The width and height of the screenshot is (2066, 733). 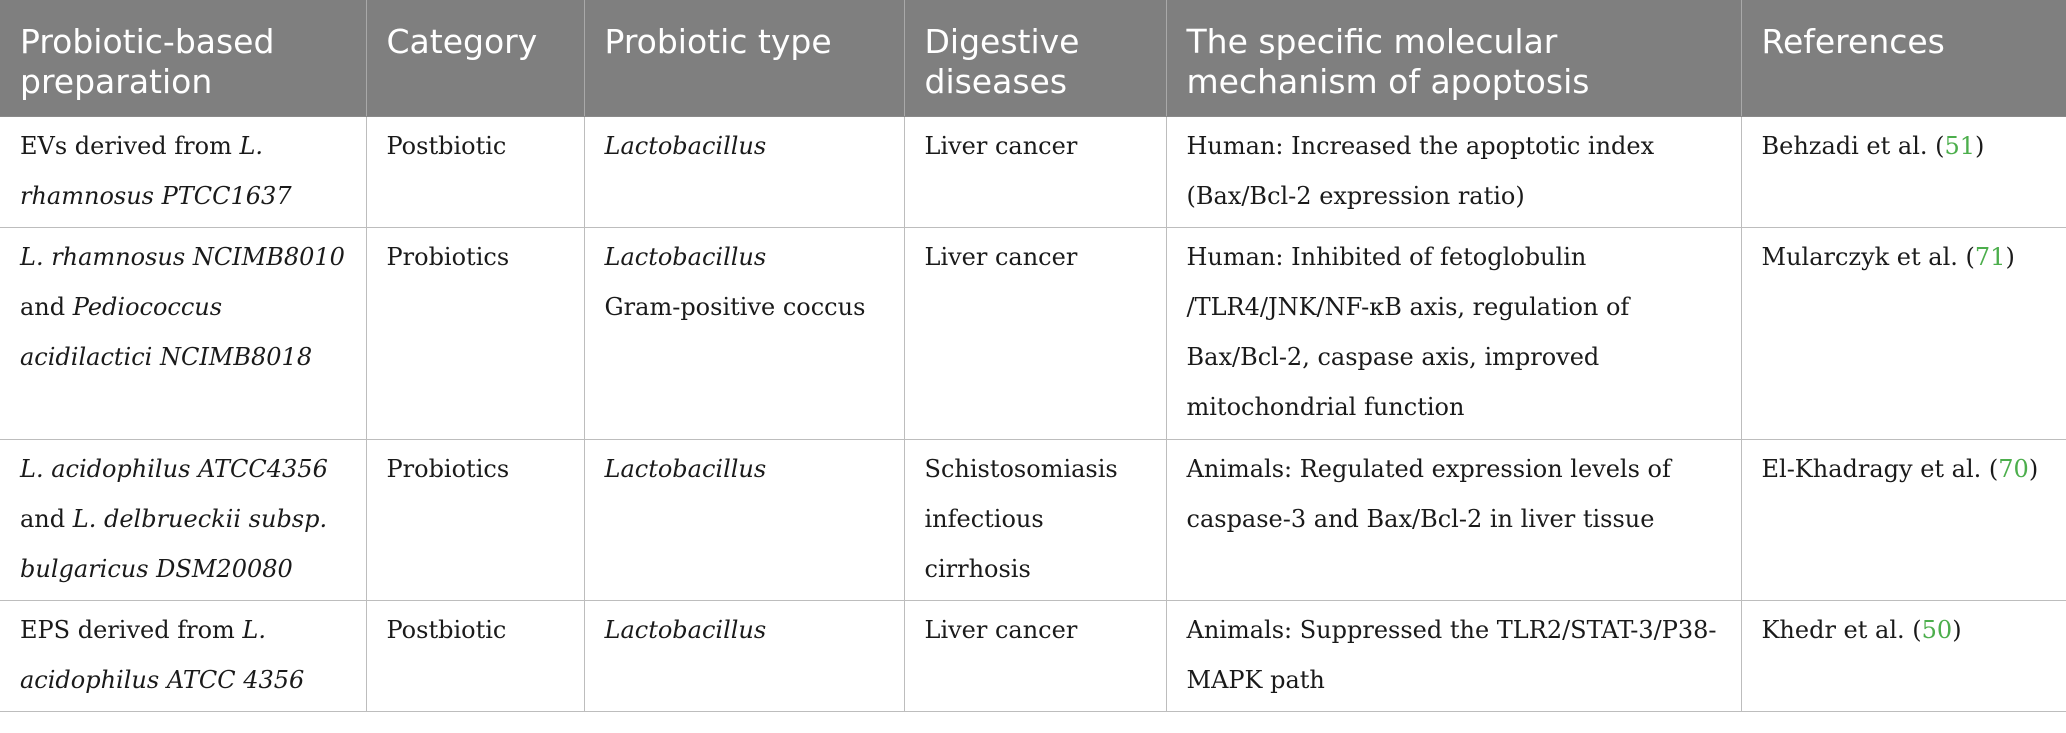 What do you see at coordinates (1903, 333) in the screenshot?
I see `cell-reference: Mularczyk et al. (71)` at bounding box center [1903, 333].